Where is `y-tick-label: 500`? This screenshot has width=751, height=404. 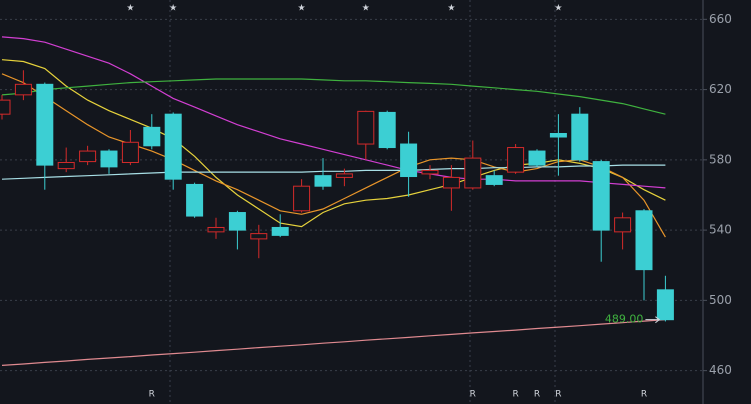
y-tick-label: 500 is located at coordinates (720, 300).